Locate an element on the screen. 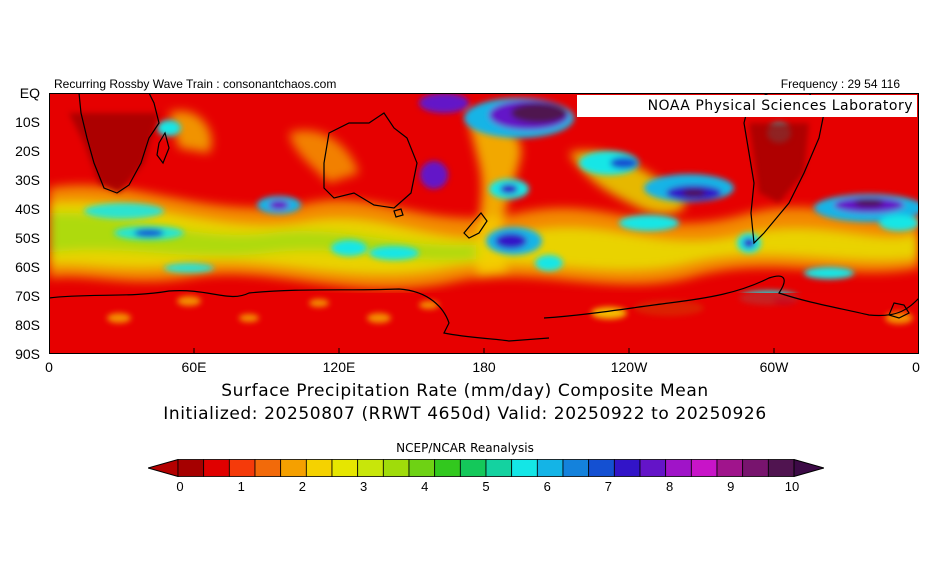  y-axis-label: 80S is located at coordinates (27, 325).